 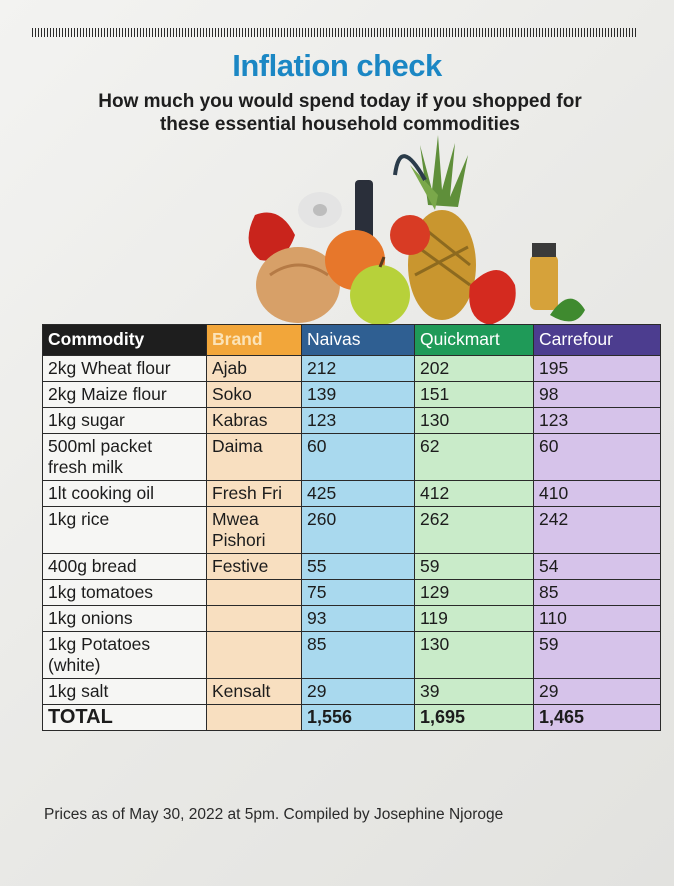 What do you see at coordinates (247, 493) in the screenshot?
I see `brand-name: Fresh Fri` at bounding box center [247, 493].